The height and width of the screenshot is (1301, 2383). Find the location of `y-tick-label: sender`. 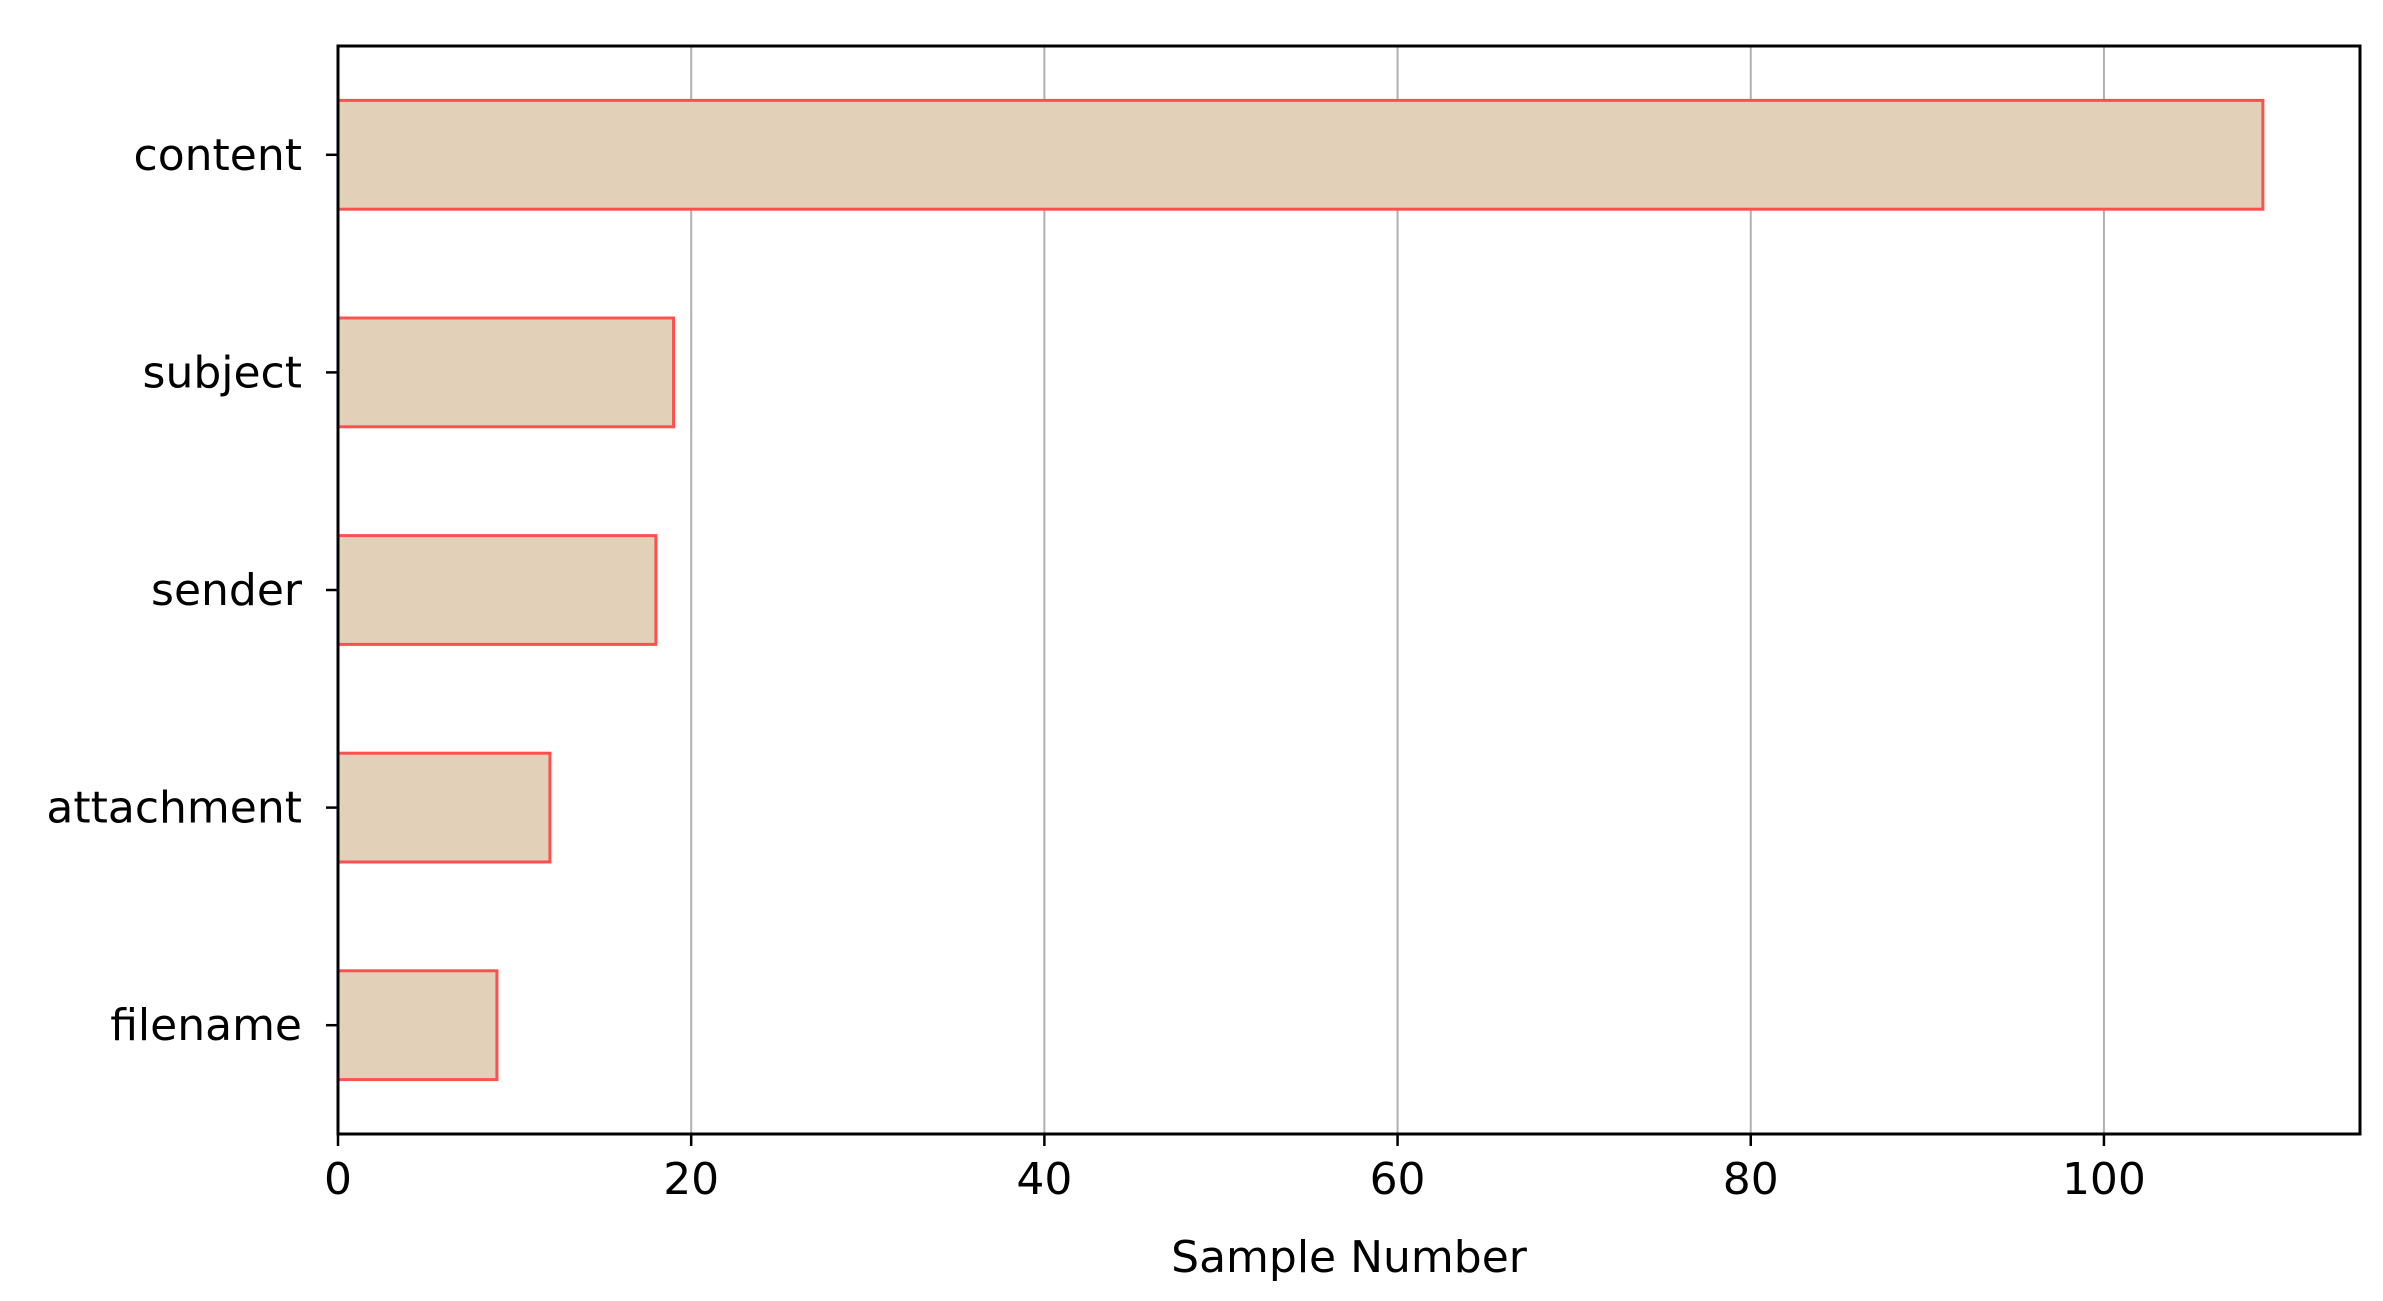

y-tick-label: sender is located at coordinates (227, 590).